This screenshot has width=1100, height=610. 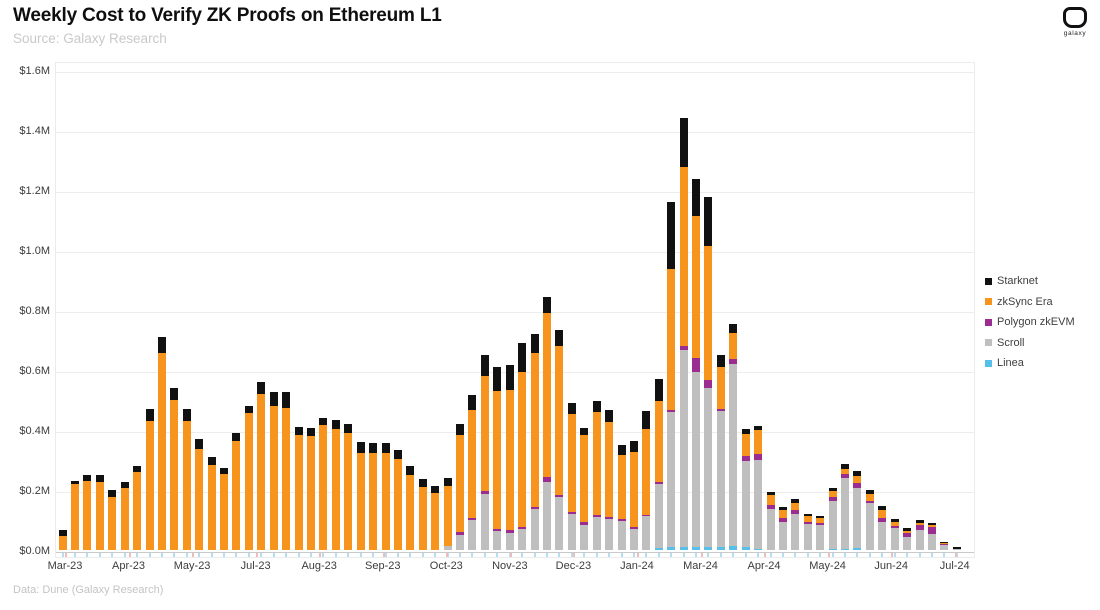 I want to click on month-tick, so click(x=129, y=555).